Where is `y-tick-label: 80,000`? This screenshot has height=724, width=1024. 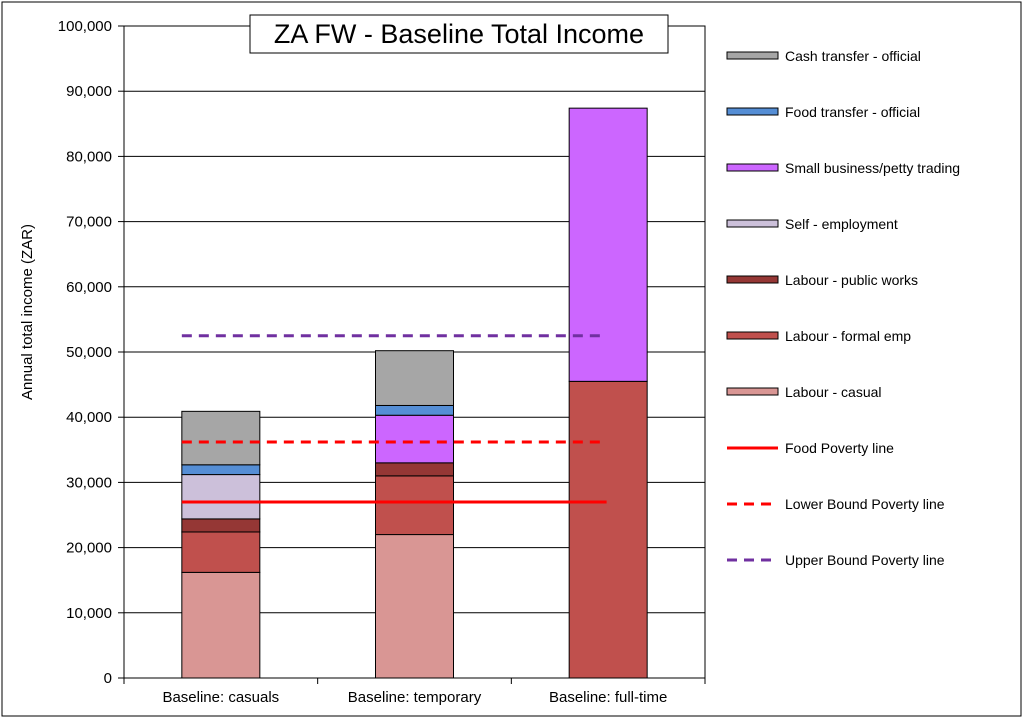
y-tick-label: 80,000 is located at coordinates (89, 156).